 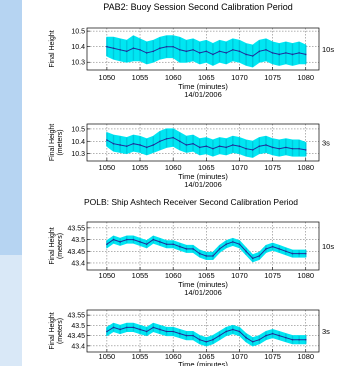 I want to click on x-tick-label: 1080, so click(x=305, y=77).